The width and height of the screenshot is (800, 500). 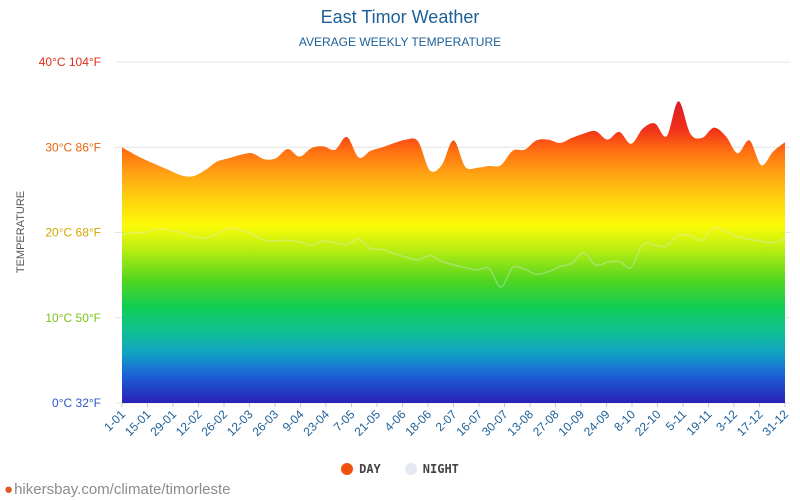 What do you see at coordinates (440, 469) in the screenshot?
I see `legend-night-label: NIGHT` at bounding box center [440, 469].